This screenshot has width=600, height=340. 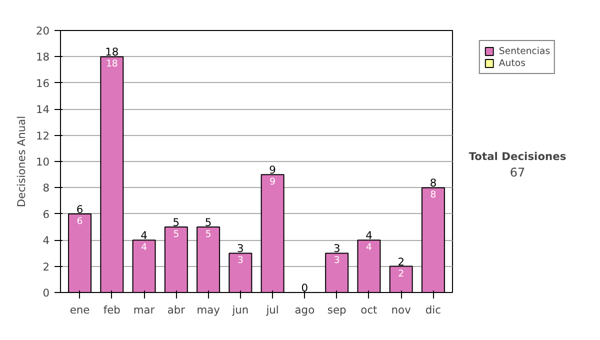 What do you see at coordinates (240, 310) in the screenshot?
I see `x-tick-label: jun` at bounding box center [240, 310].